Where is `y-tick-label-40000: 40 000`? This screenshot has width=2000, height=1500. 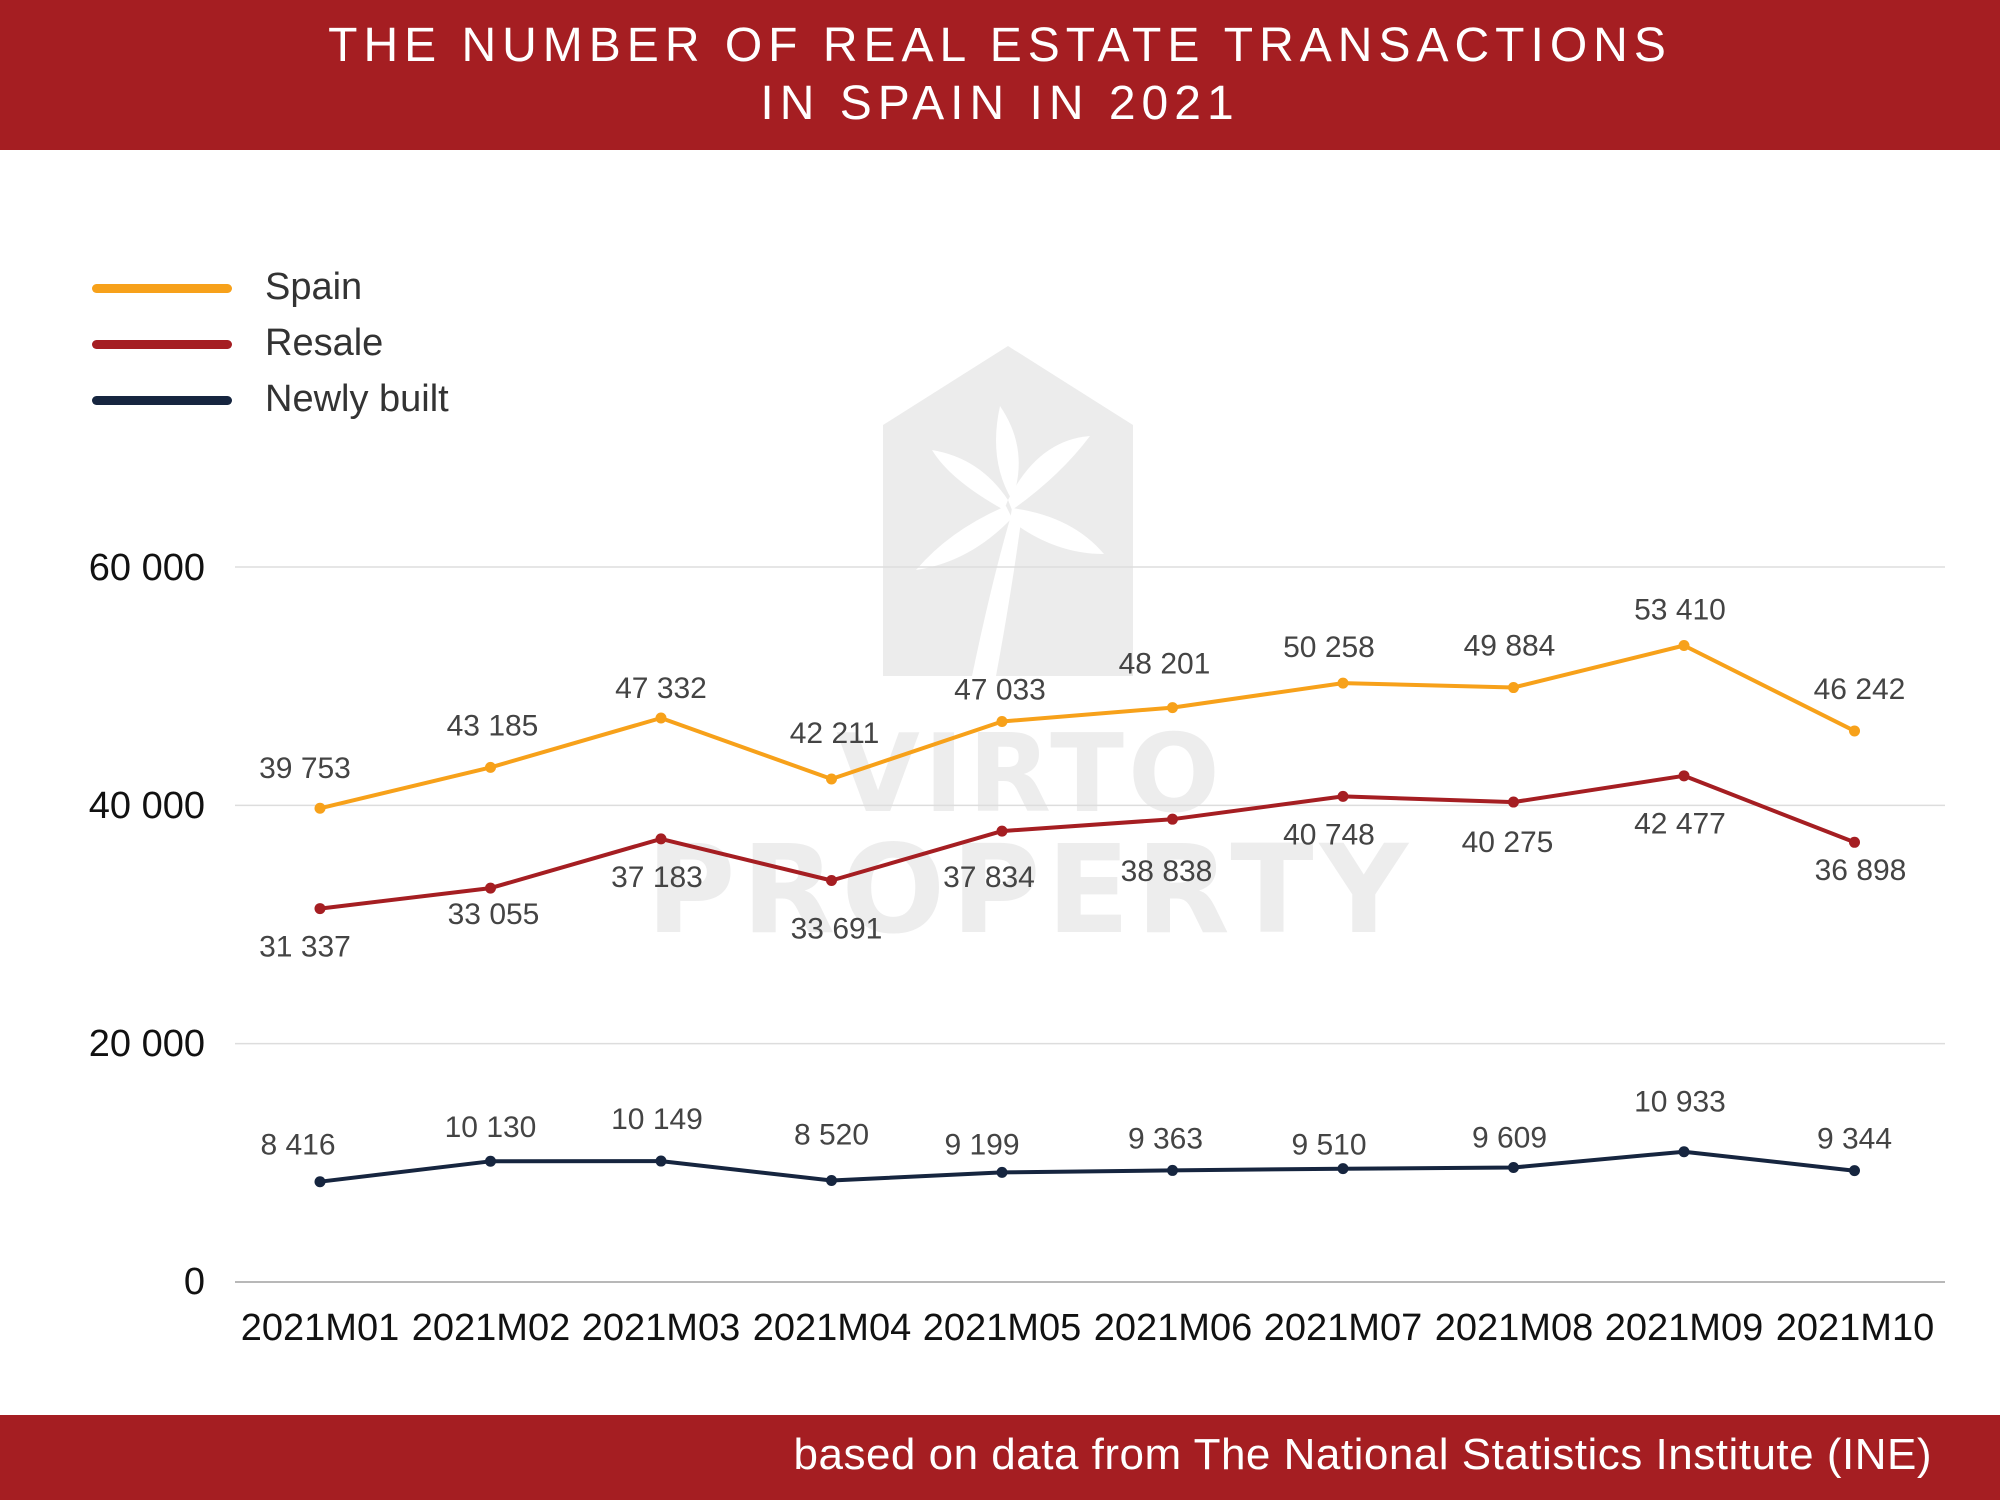
y-tick-label-40000: 40 000 is located at coordinates (146, 806).